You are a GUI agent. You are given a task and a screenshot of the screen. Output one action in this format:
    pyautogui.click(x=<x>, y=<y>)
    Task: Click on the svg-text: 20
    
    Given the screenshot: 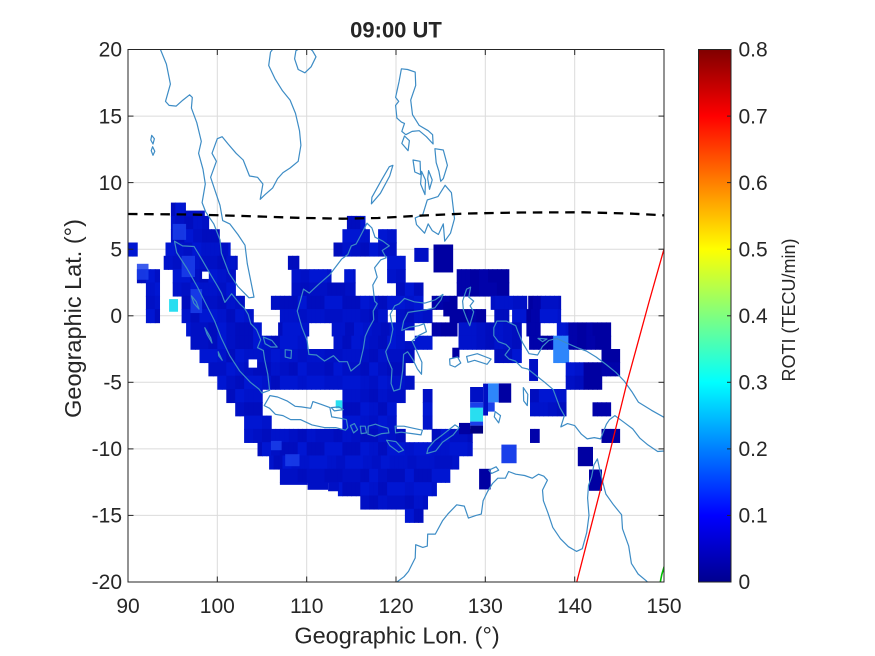 What is the action you would take?
    pyautogui.click(x=110, y=50)
    